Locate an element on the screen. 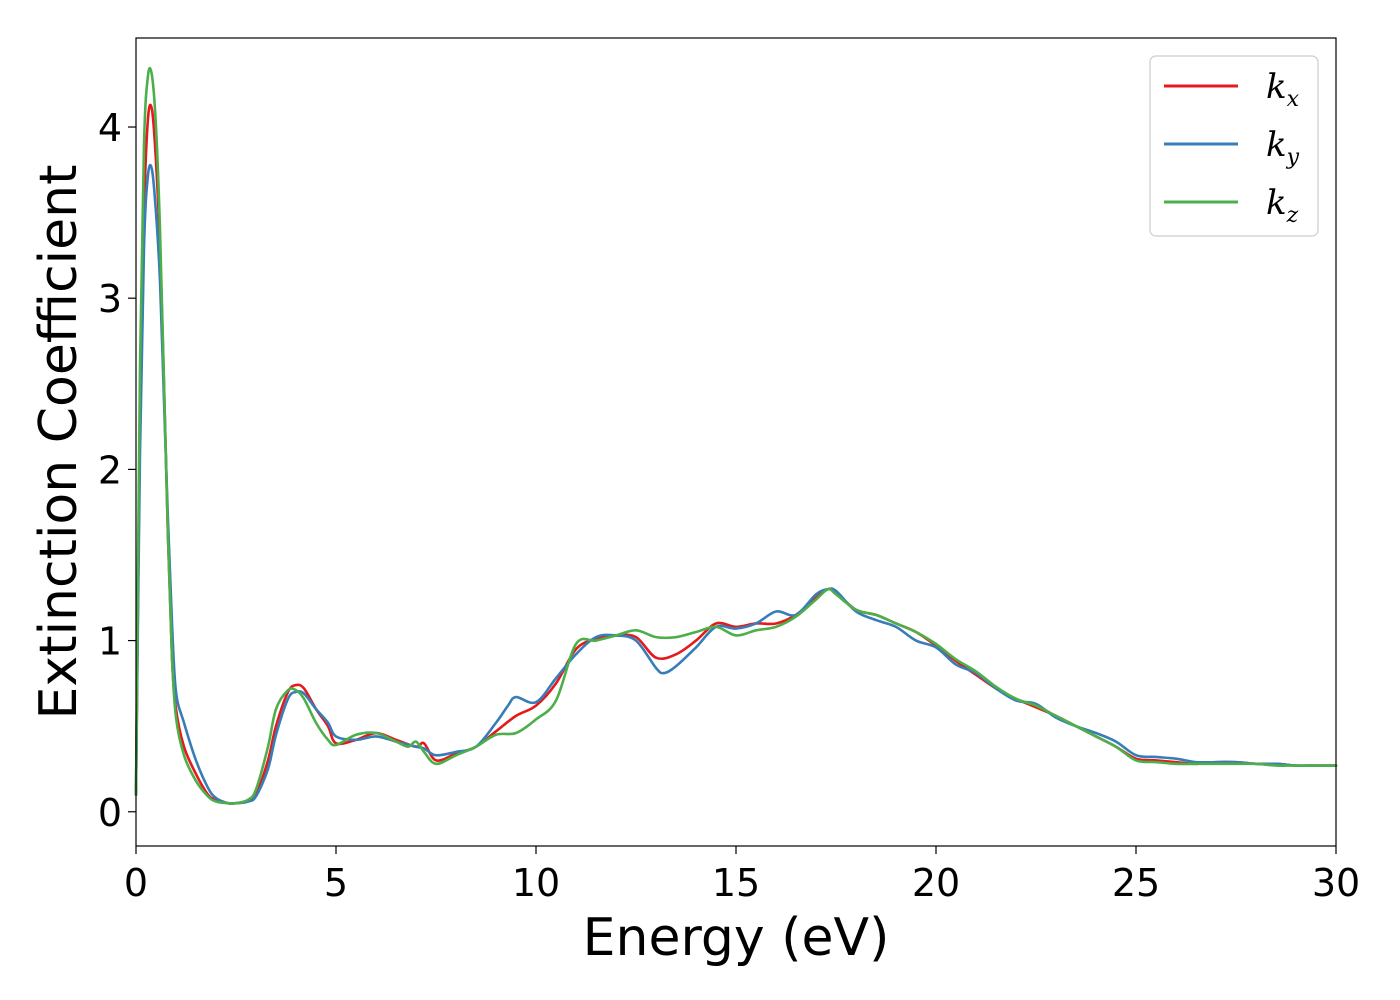  legend-label-ky: ky is located at coordinates (1283, 147).